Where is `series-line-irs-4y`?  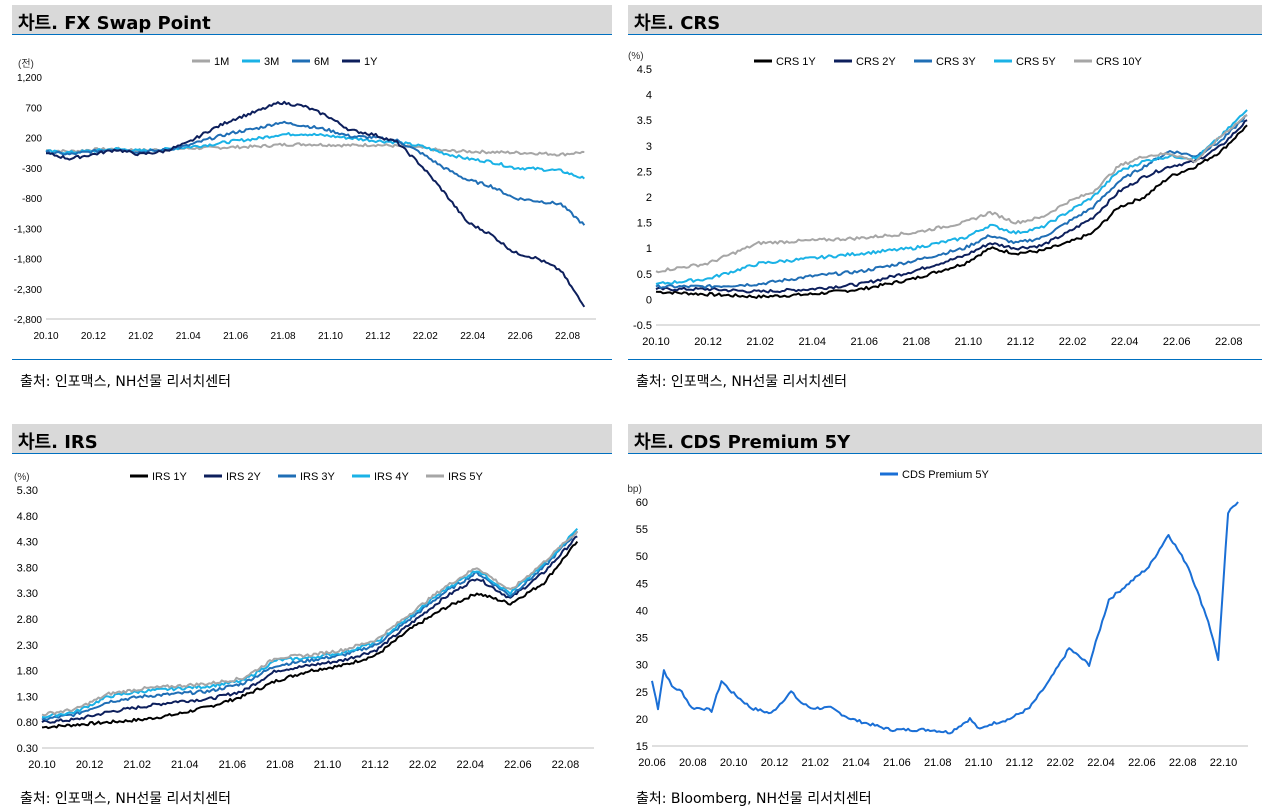 series-line-irs-4y is located at coordinates (310, 623).